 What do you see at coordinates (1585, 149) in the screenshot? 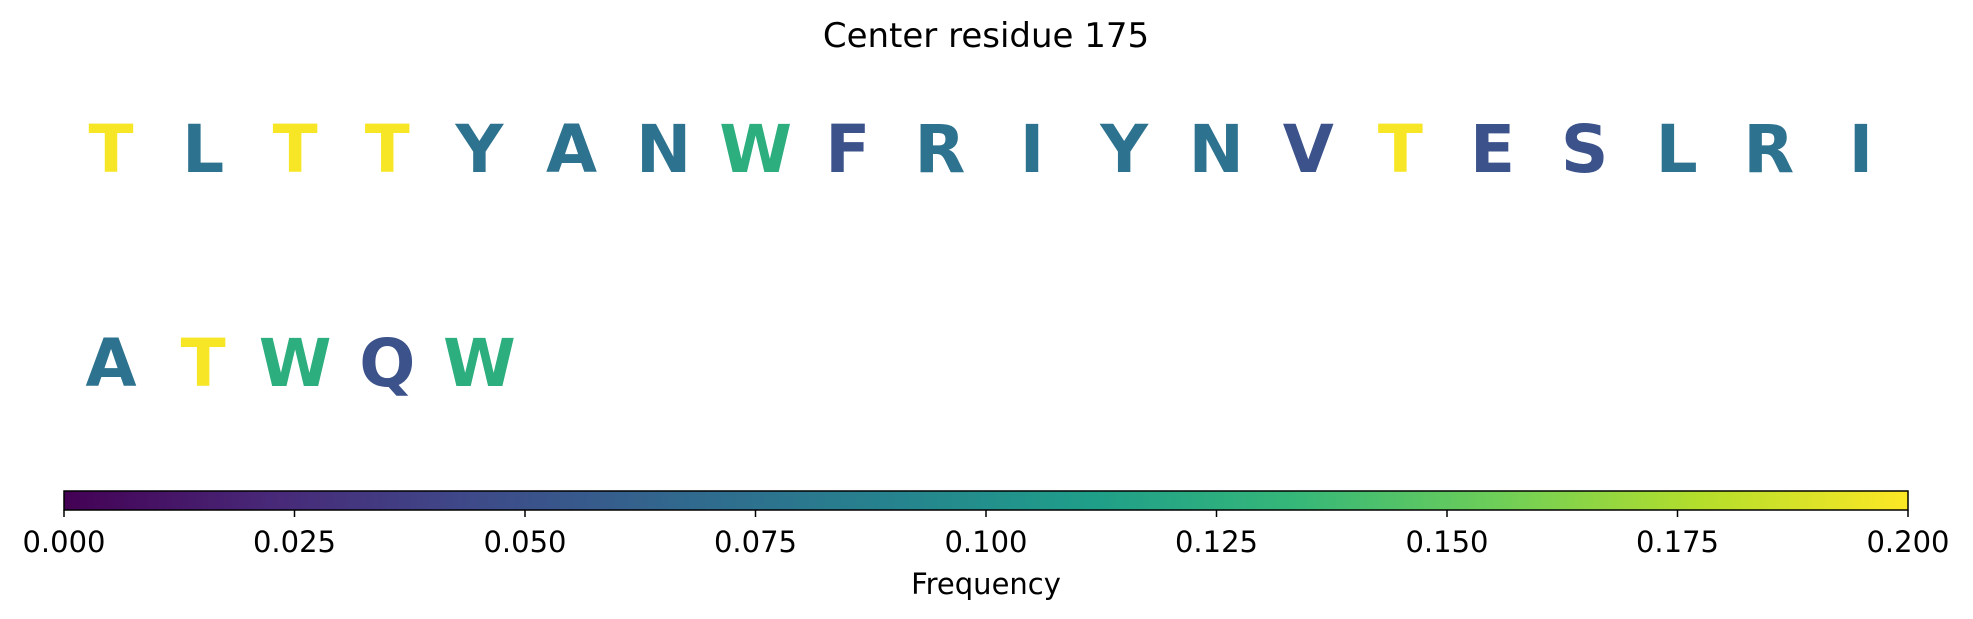
I see `residue-letter: S` at bounding box center [1585, 149].